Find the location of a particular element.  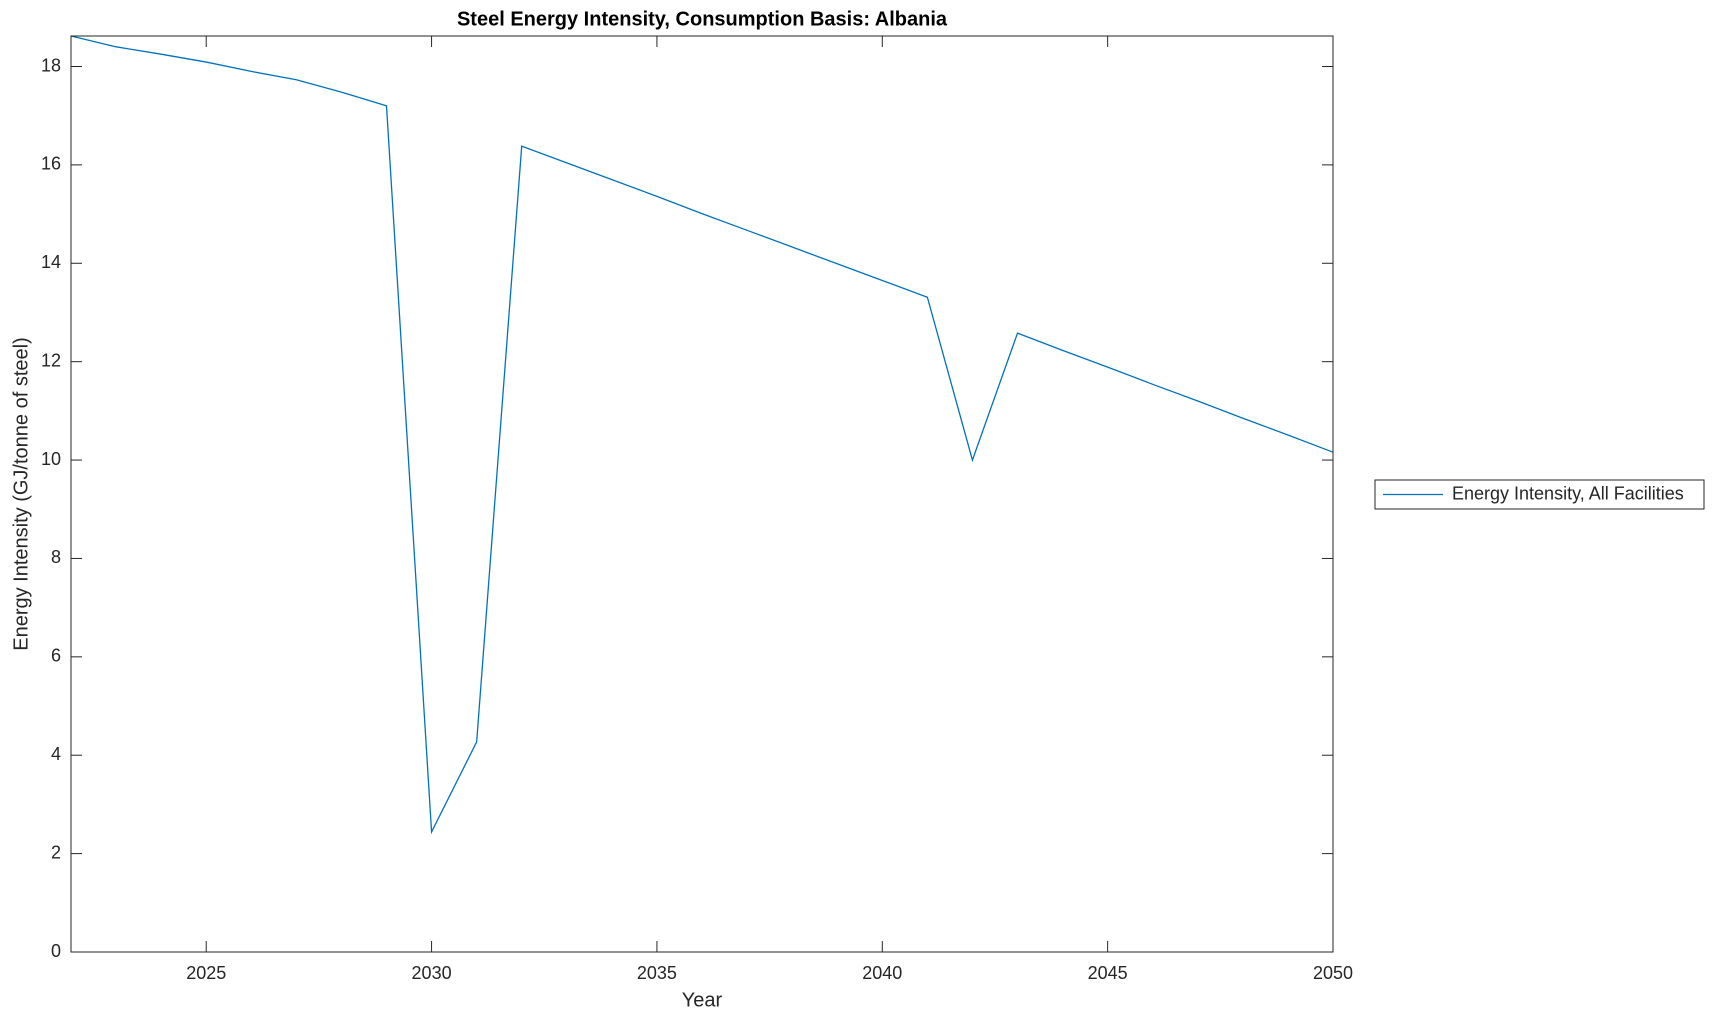

x-tick-label: 2030 is located at coordinates (432, 973).